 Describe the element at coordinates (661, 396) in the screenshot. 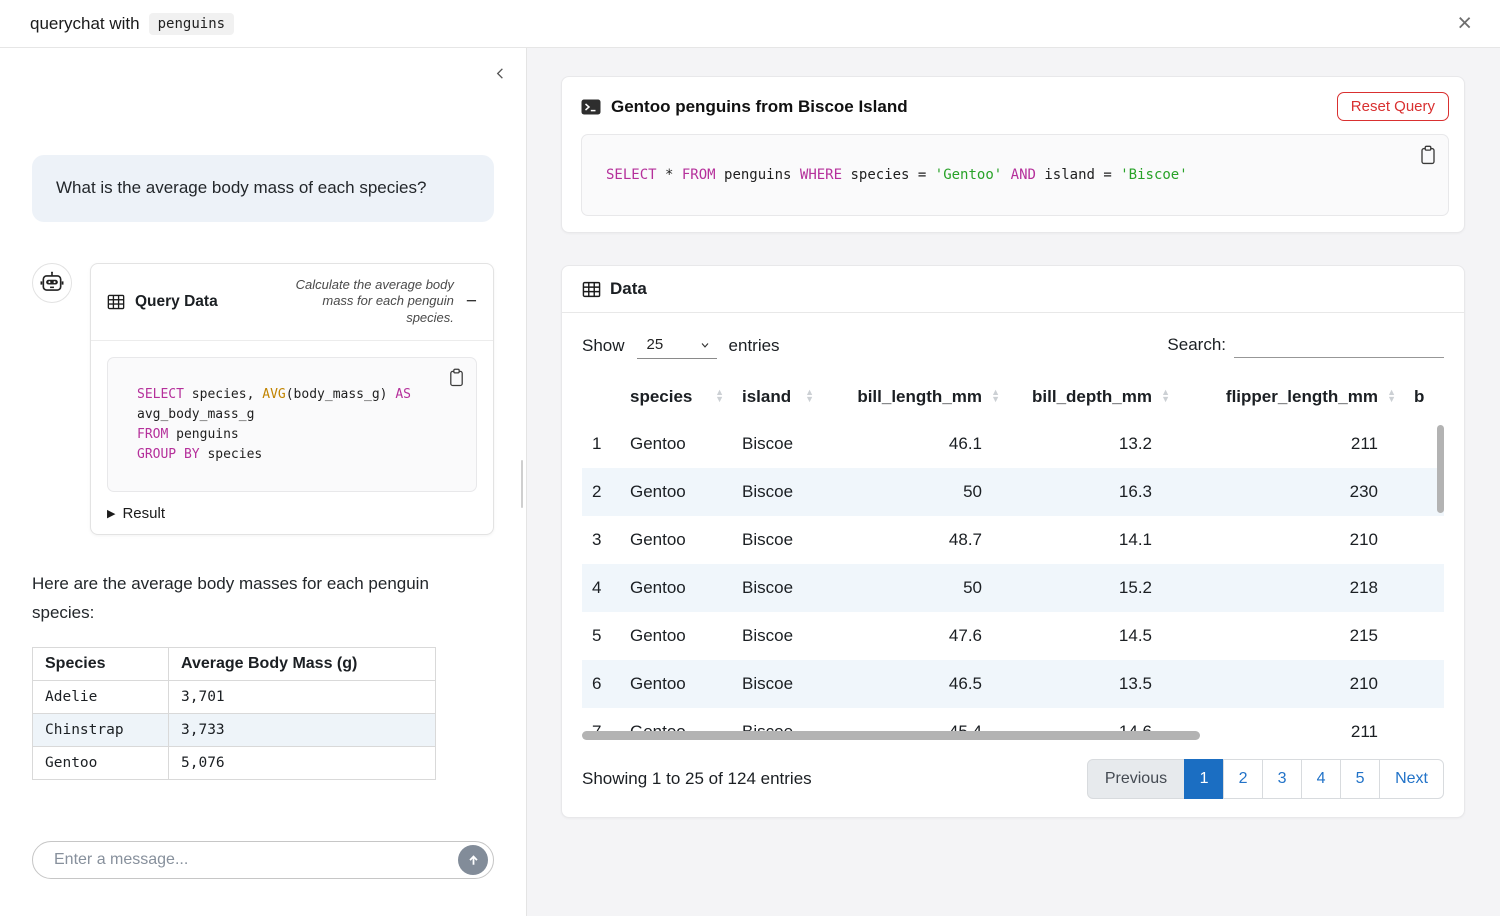

I see `column-header-label: species` at that location.